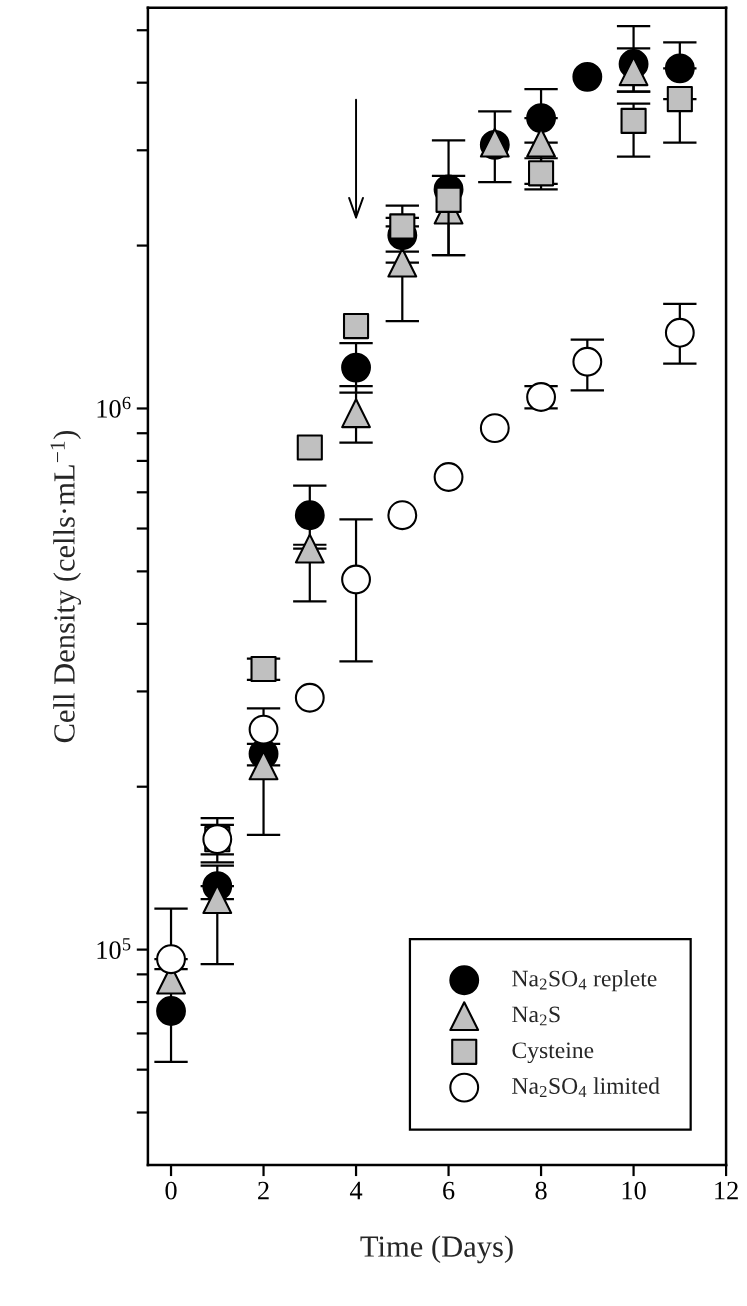  What do you see at coordinates (449, 1190) in the screenshot?
I see `x-tick-label: 6` at bounding box center [449, 1190].